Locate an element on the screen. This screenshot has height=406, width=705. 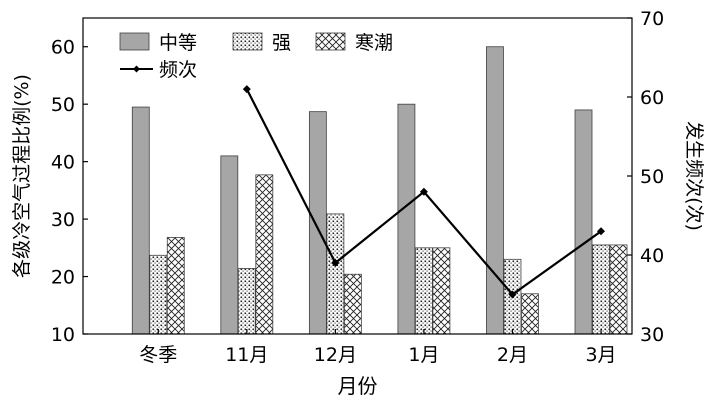
bar-中等-2月 is located at coordinates (495, 190).